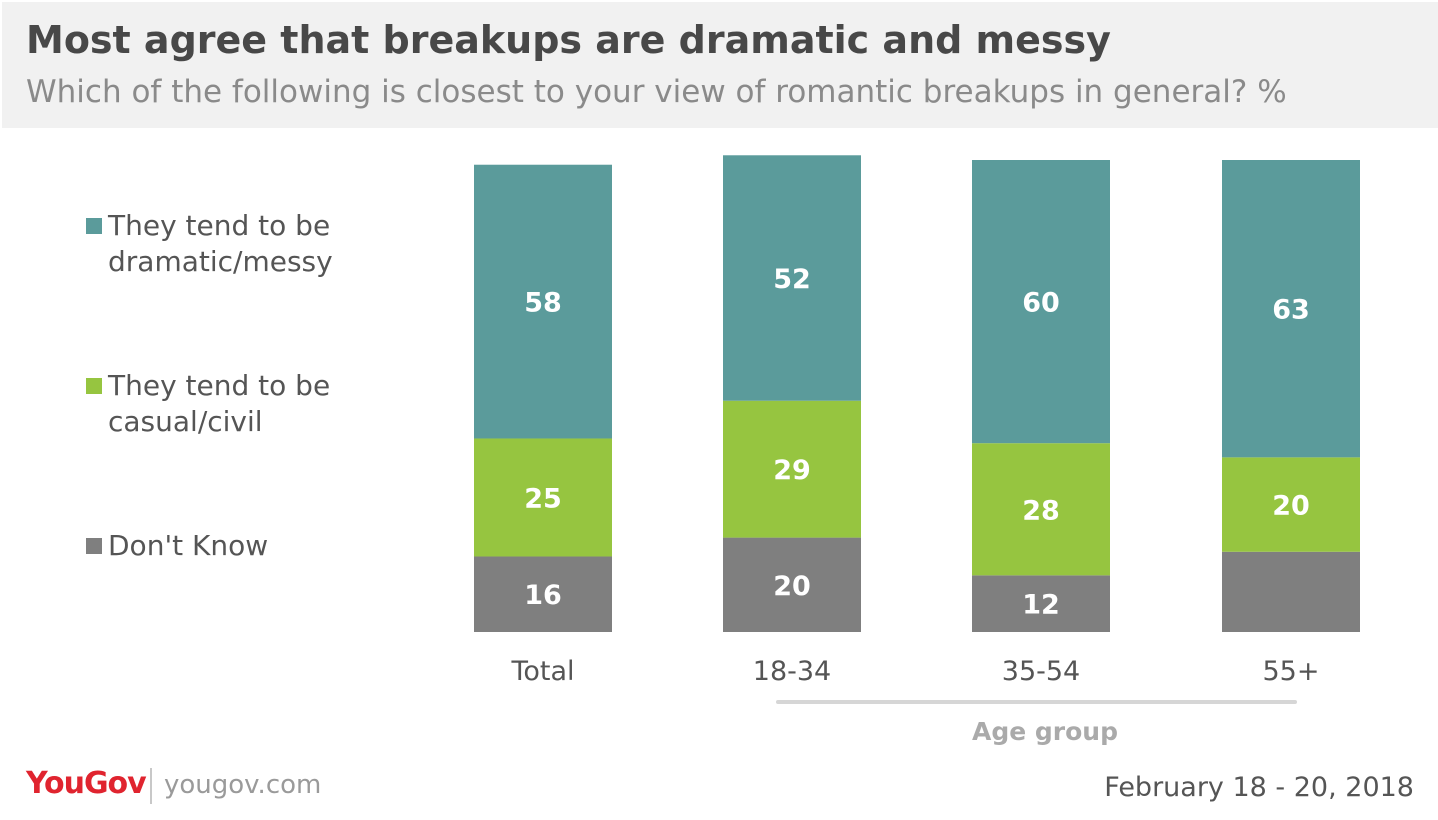 The image size is (1438, 820). I want to click on data-label-dont-know-18-34: 20, so click(792, 586).